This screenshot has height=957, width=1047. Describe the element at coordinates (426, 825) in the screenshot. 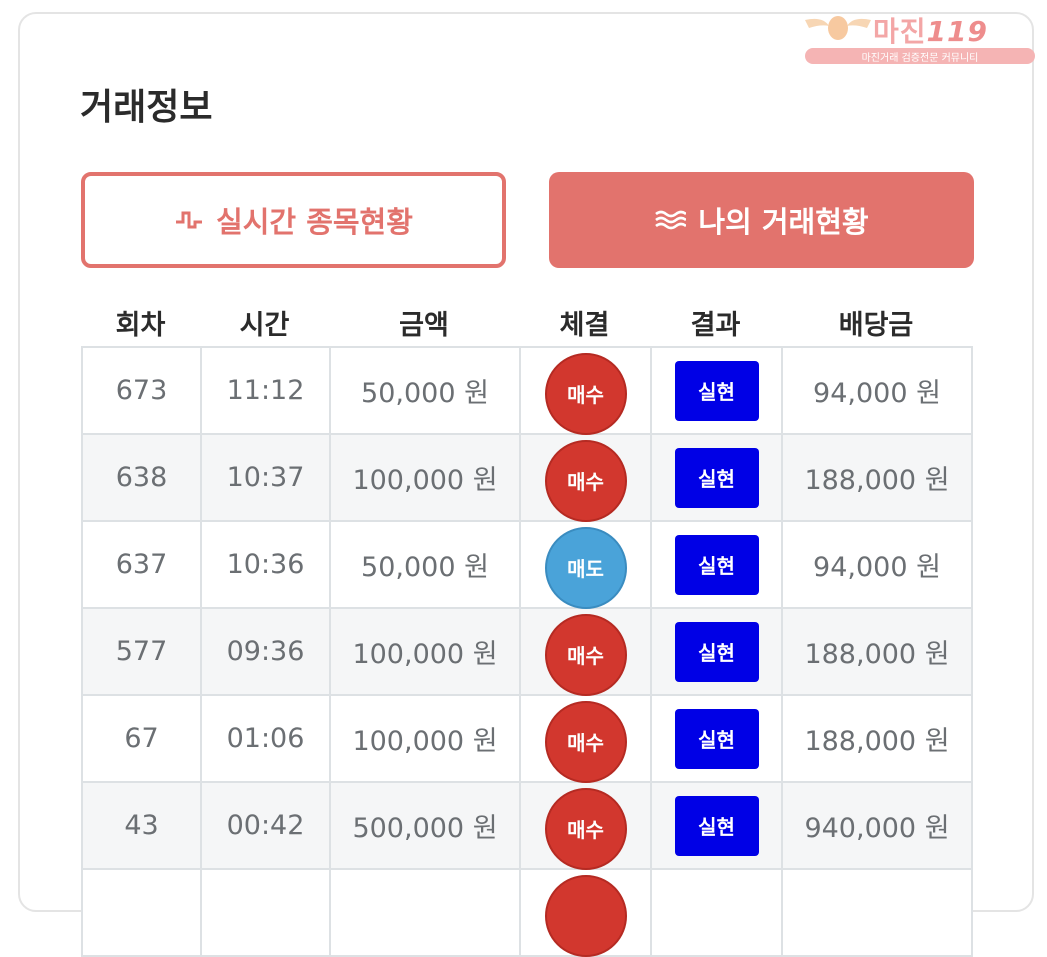

I see `cell-amount: 500,000 원` at that location.